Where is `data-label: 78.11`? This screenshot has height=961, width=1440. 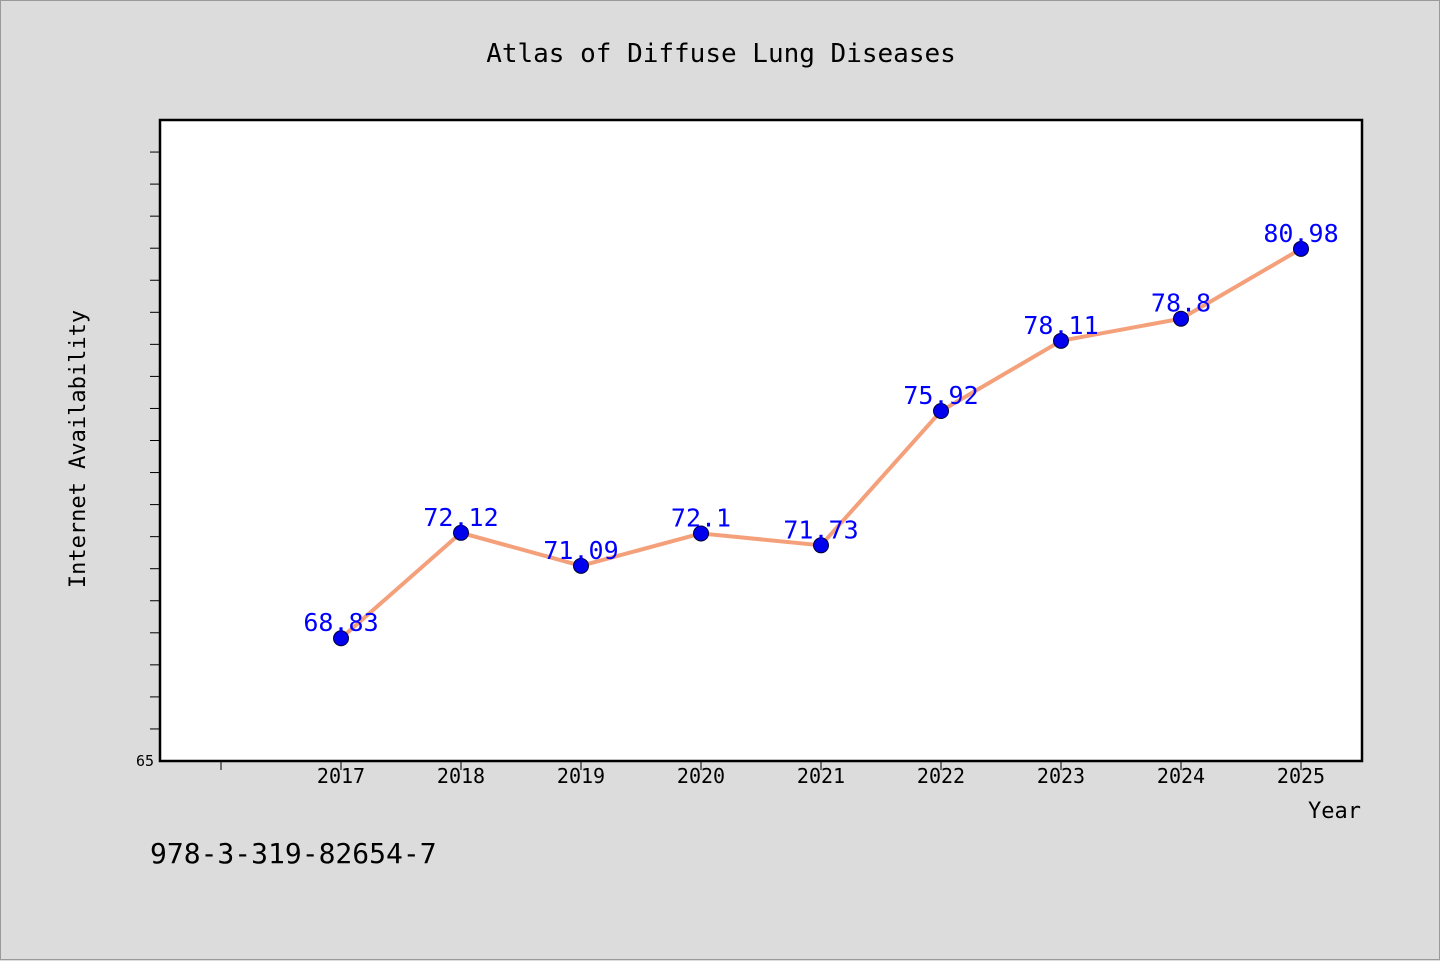 data-label: 78.11 is located at coordinates (1060, 325).